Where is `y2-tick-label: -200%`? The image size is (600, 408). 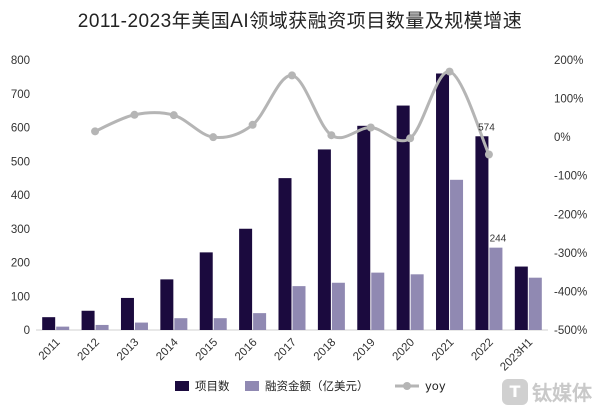
y2-tick-label: -200% is located at coordinates (570, 215).